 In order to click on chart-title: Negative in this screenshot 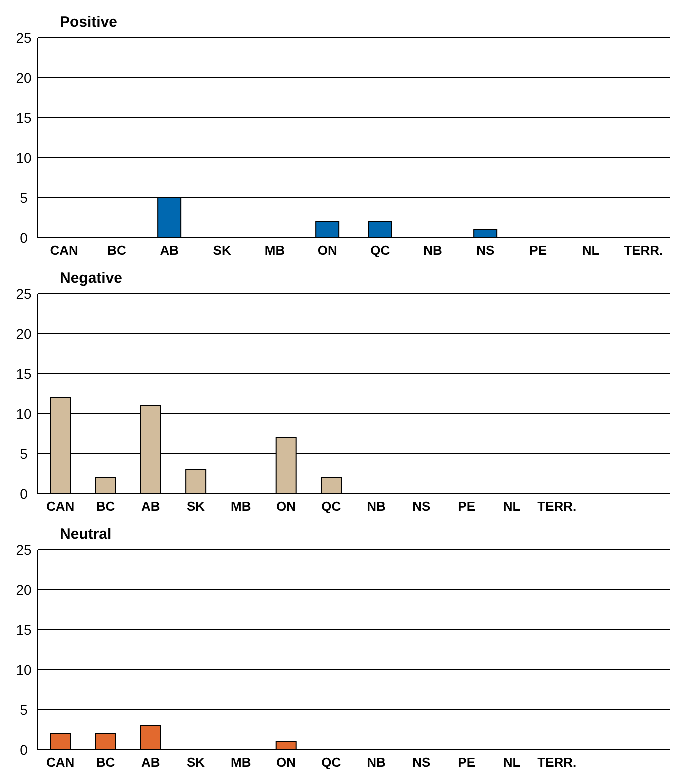, I will do `click(91, 278)`.